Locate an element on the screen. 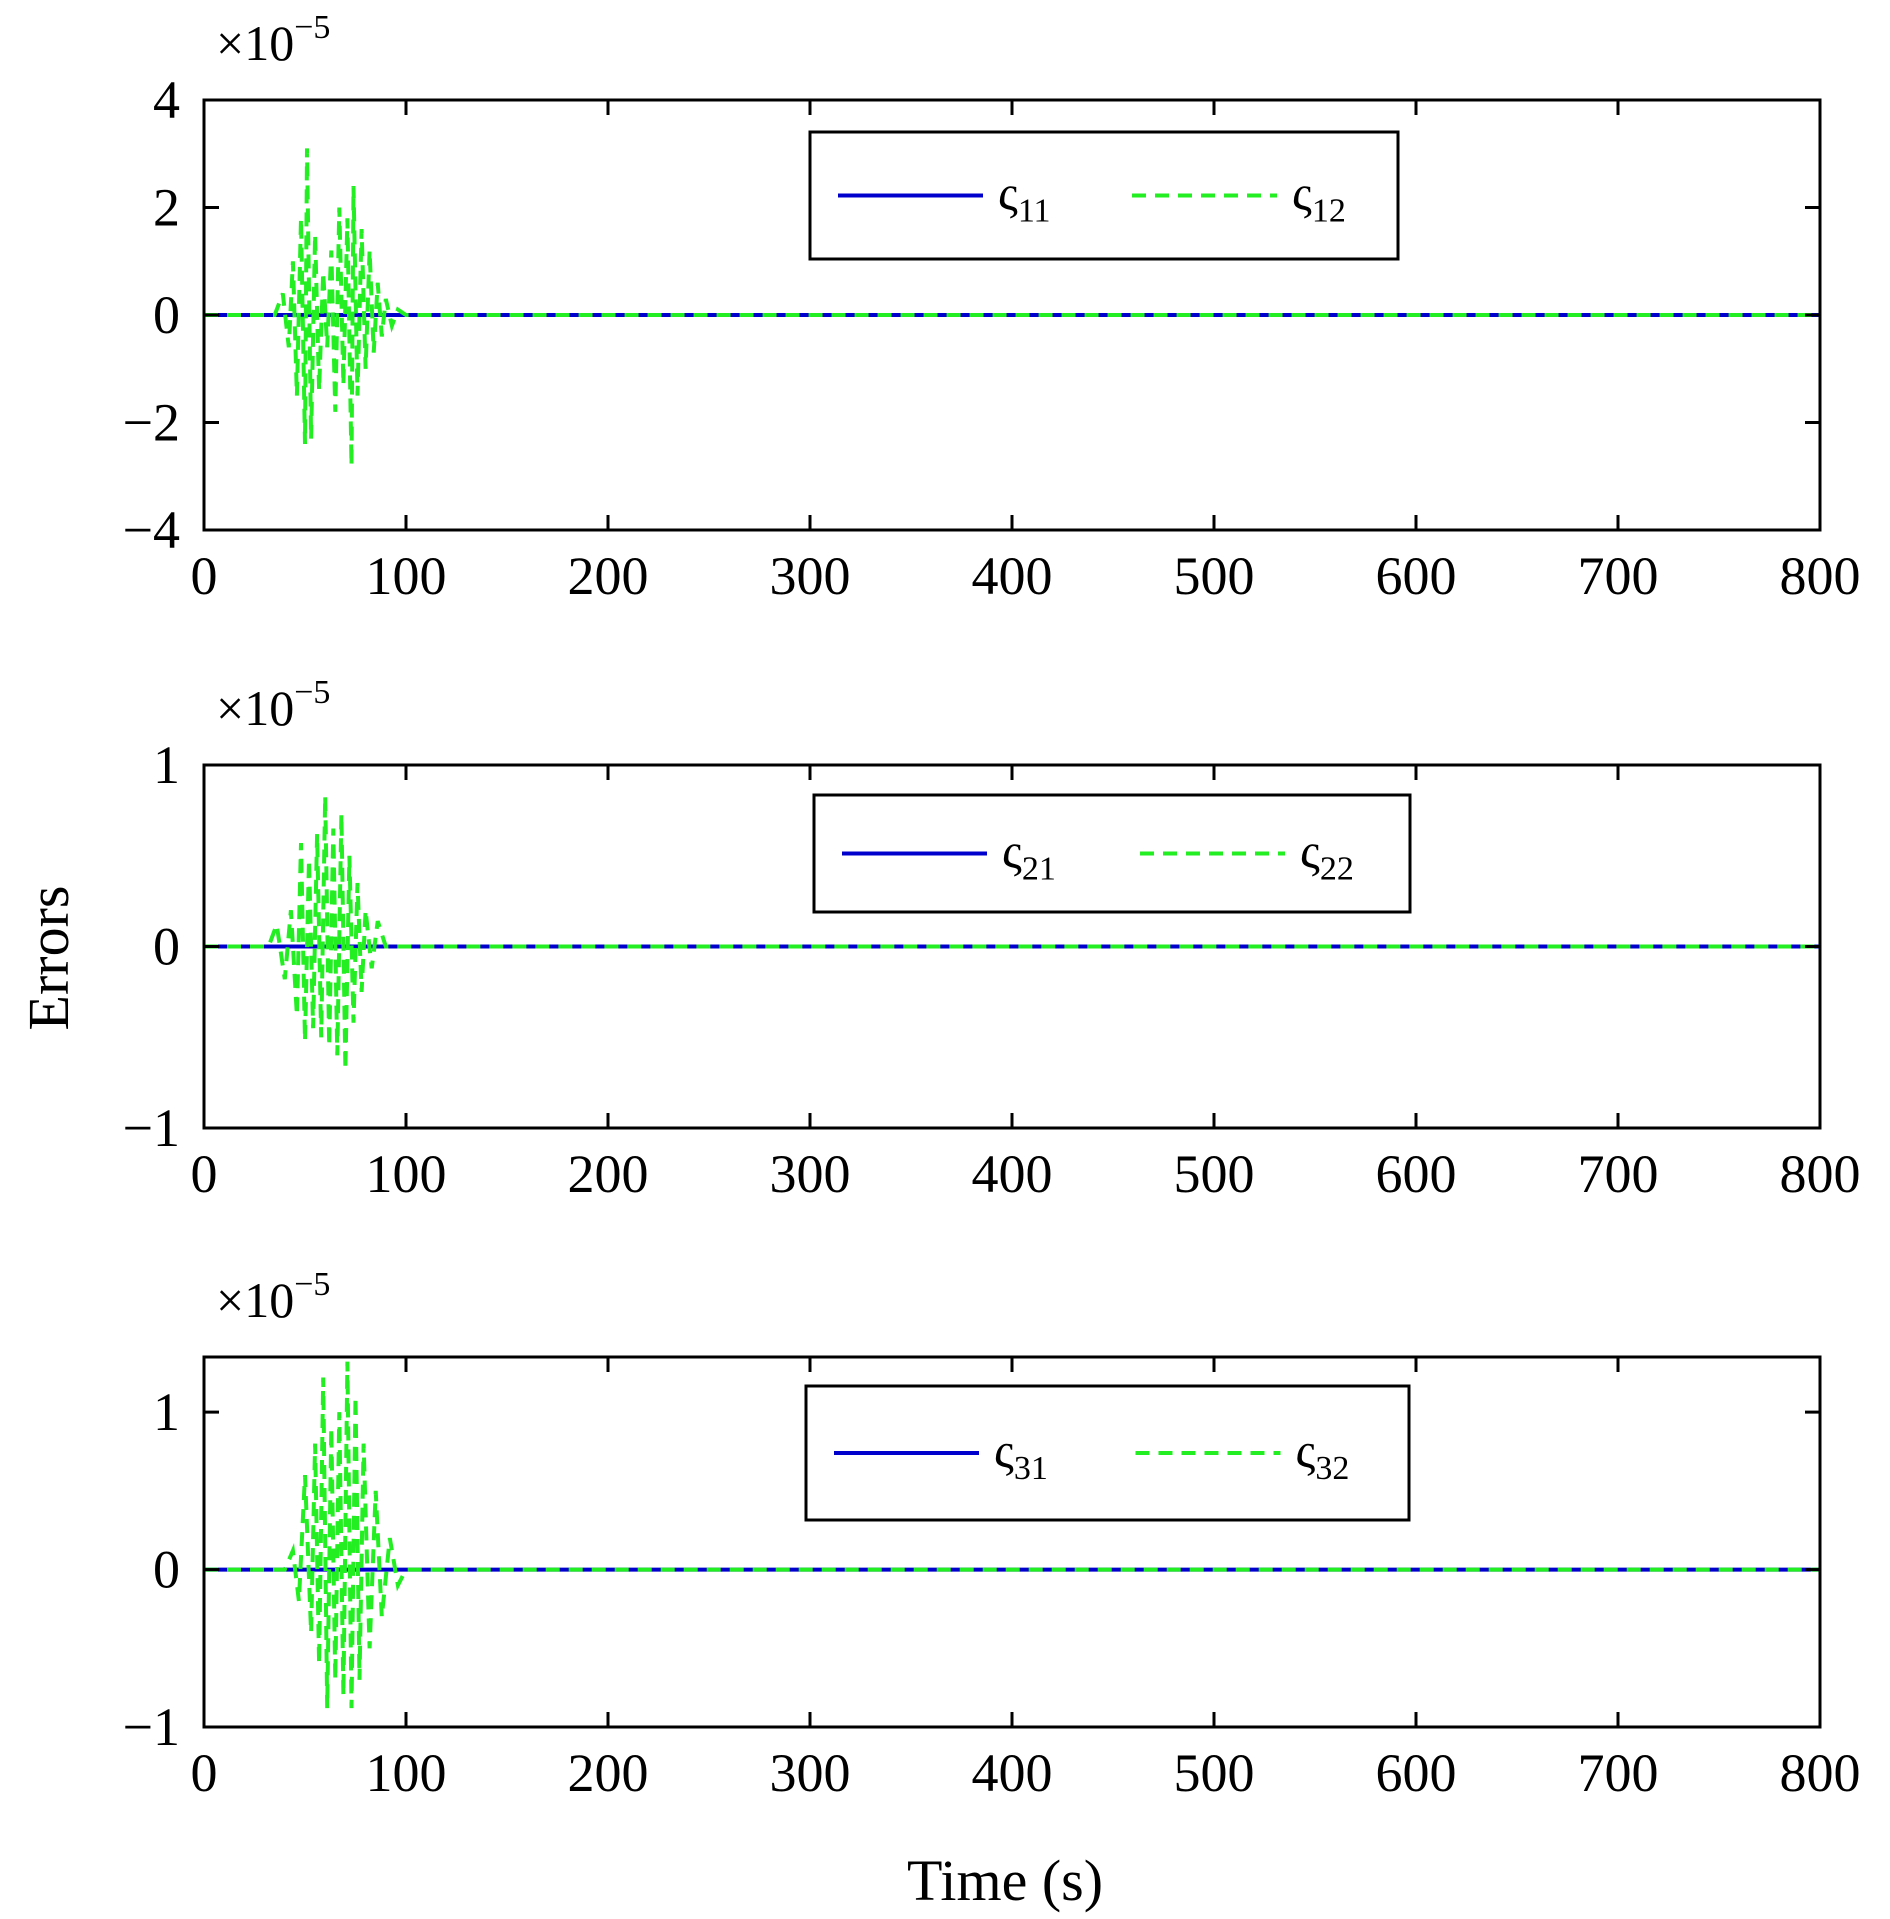 The height and width of the screenshot is (1919, 1890). legend-subscript: 32 is located at coordinates (1332, 1468).